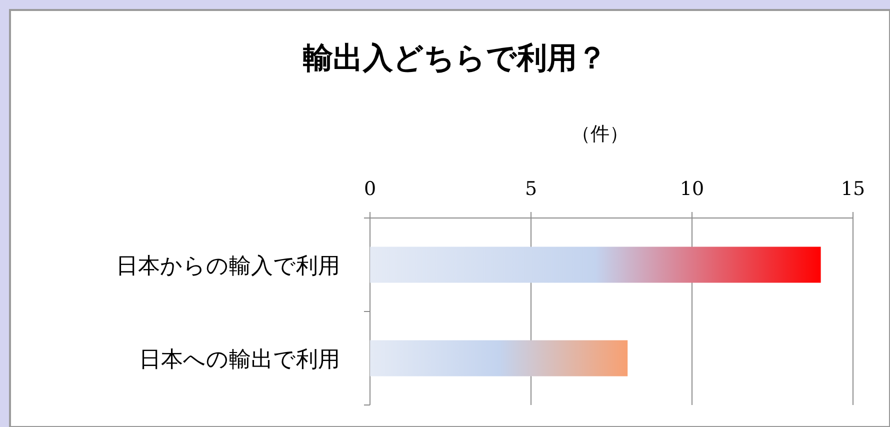 This screenshot has width=890, height=427. Describe the element at coordinates (239, 359) in the screenshot. I see `y-tick-label: 日本への輸出で利用` at that location.